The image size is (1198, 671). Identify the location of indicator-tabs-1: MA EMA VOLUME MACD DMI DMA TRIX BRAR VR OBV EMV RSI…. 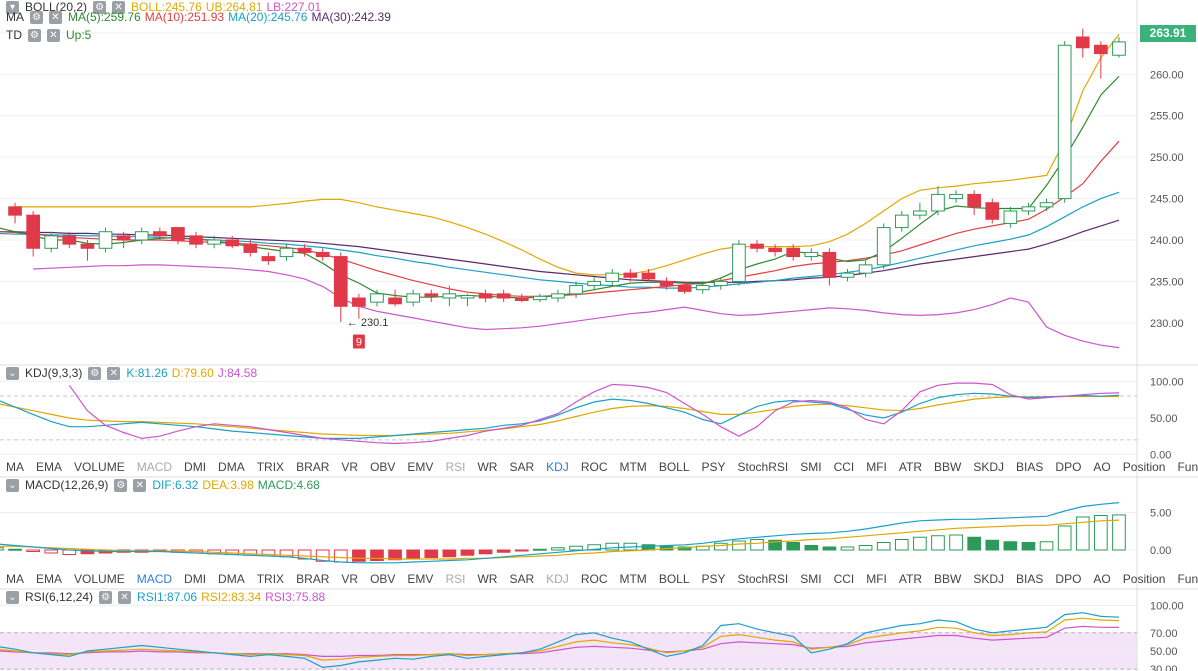
(599, 467).